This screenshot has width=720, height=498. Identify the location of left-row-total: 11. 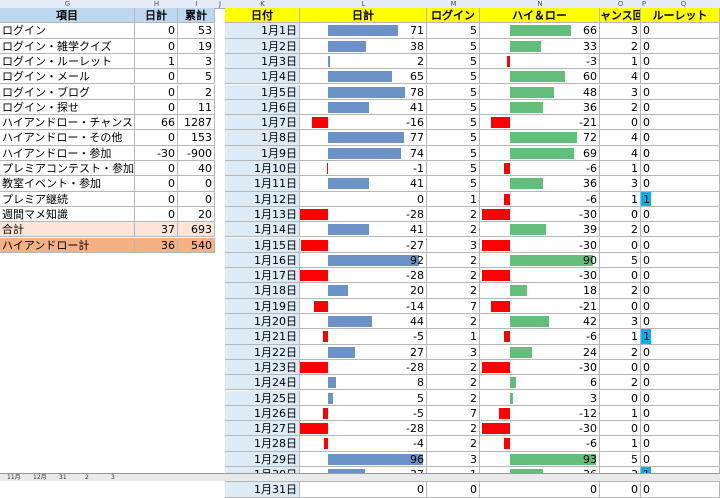
(196, 107).